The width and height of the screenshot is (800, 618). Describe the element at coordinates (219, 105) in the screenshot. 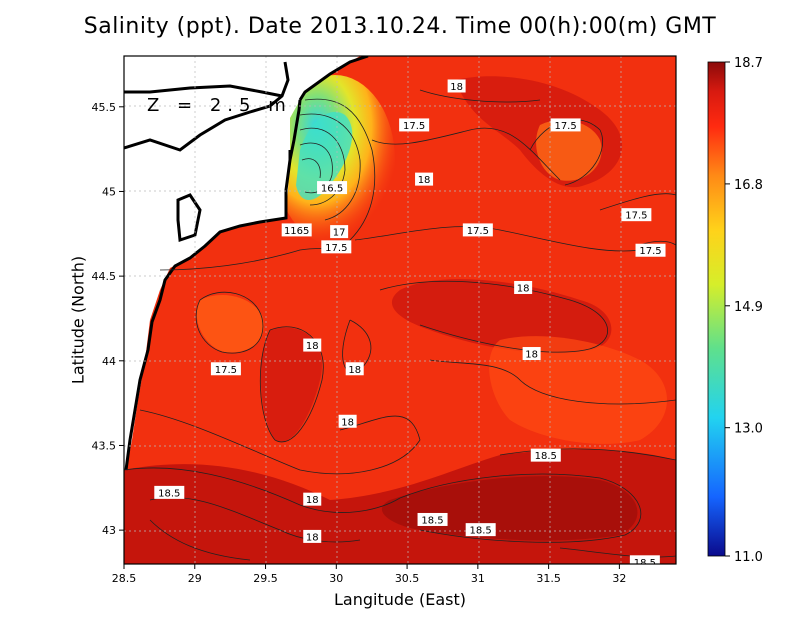

I see `depth-label: Z = 2.5 m` at that location.